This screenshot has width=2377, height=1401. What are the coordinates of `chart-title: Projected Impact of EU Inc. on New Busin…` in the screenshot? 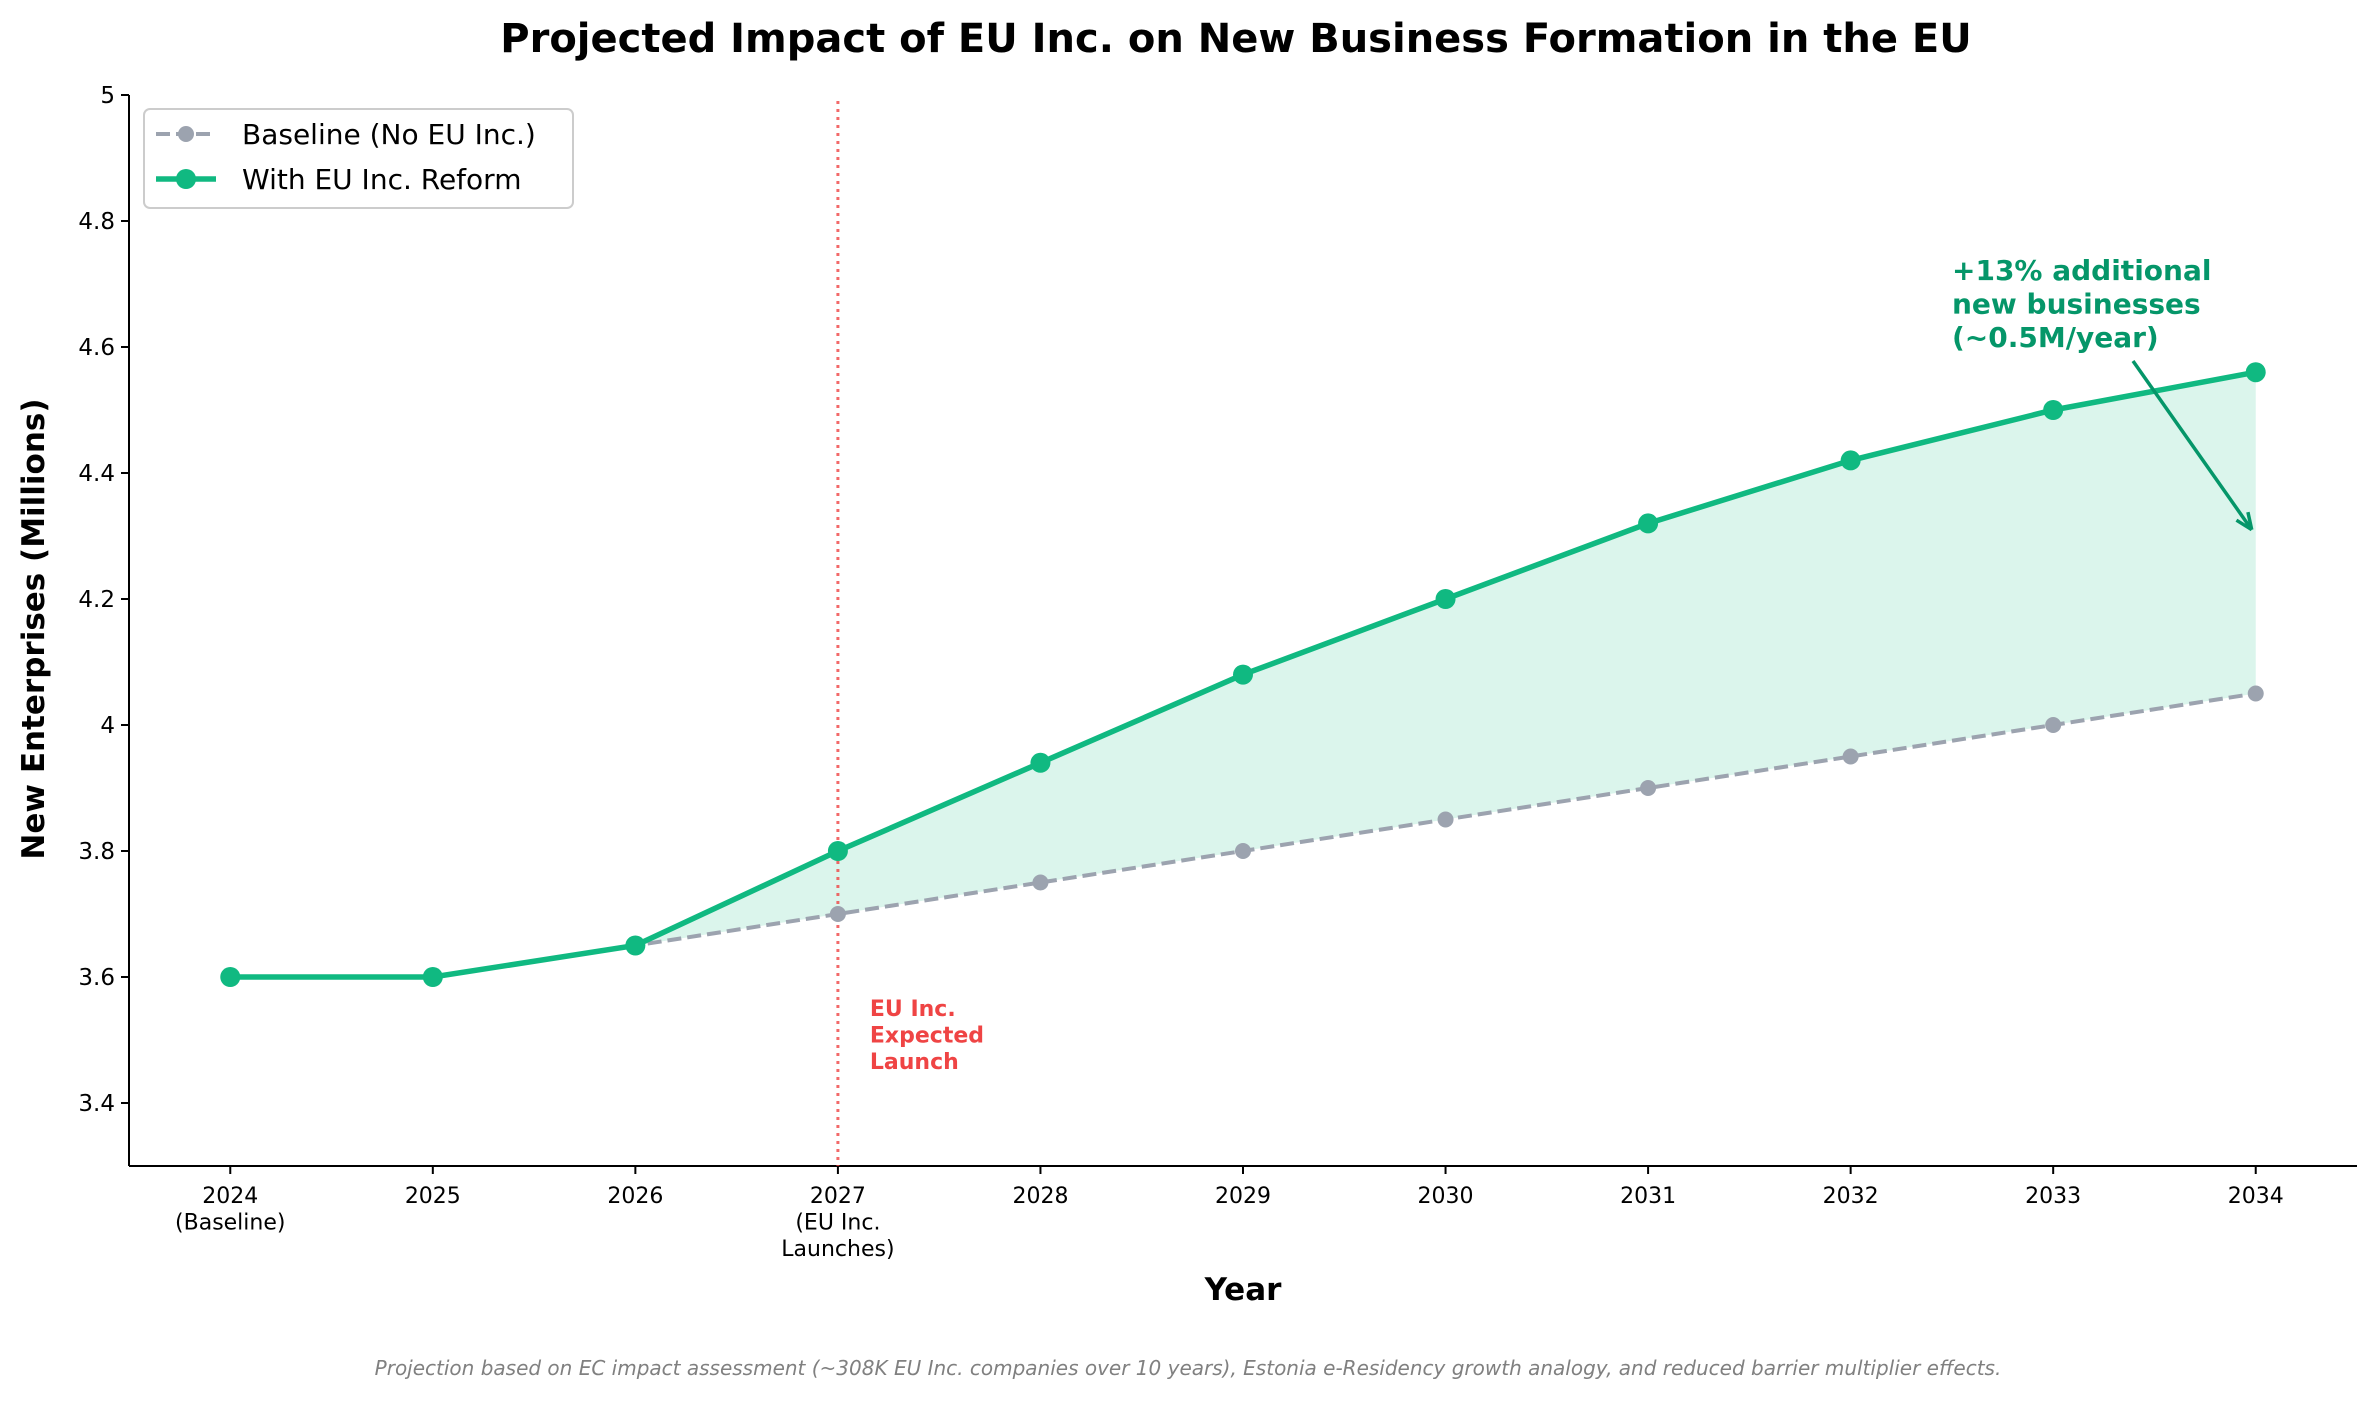 It's located at (1235, 39).